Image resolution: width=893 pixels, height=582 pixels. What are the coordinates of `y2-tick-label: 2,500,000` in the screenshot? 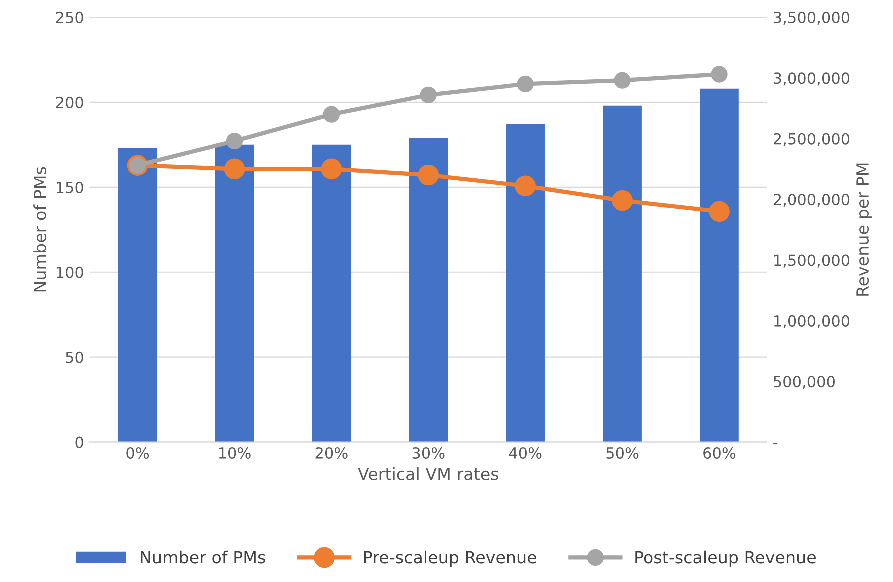 It's located at (812, 139).